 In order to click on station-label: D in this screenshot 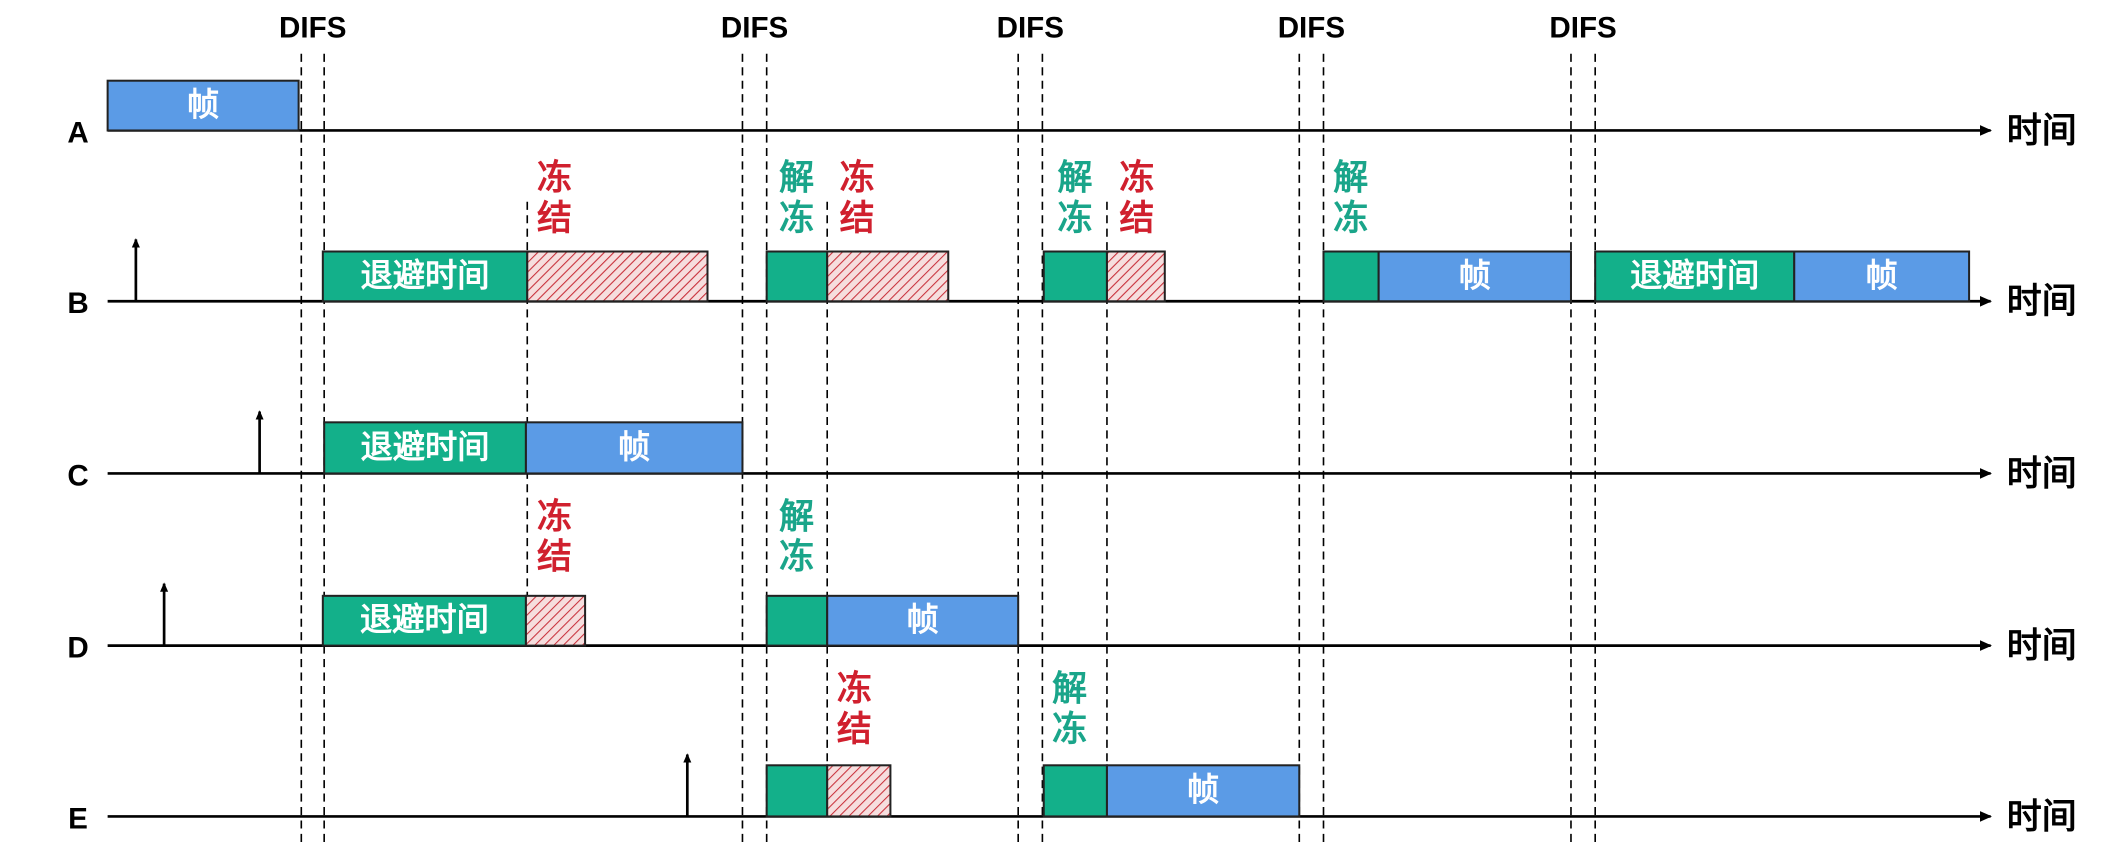, I will do `click(77, 647)`.